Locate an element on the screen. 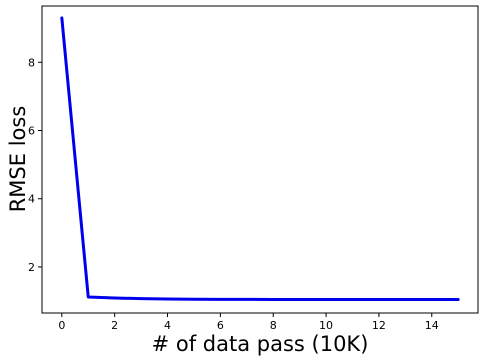  y-tick-label: 4 is located at coordinates (31, 199).